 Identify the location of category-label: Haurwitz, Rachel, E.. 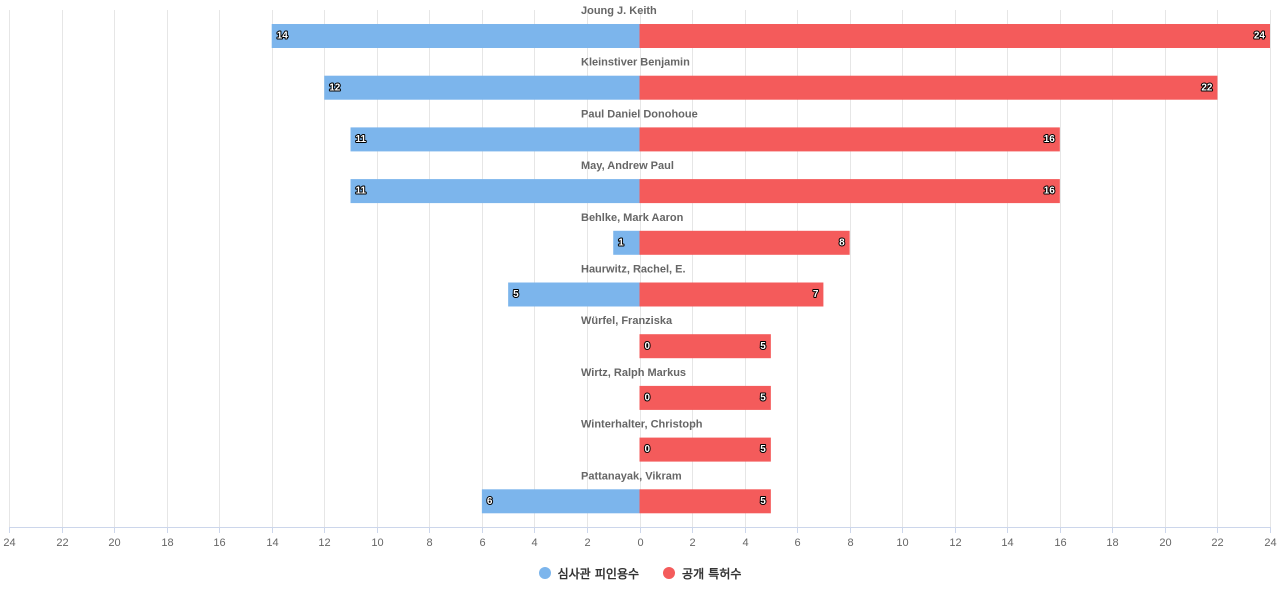
(633, 270).